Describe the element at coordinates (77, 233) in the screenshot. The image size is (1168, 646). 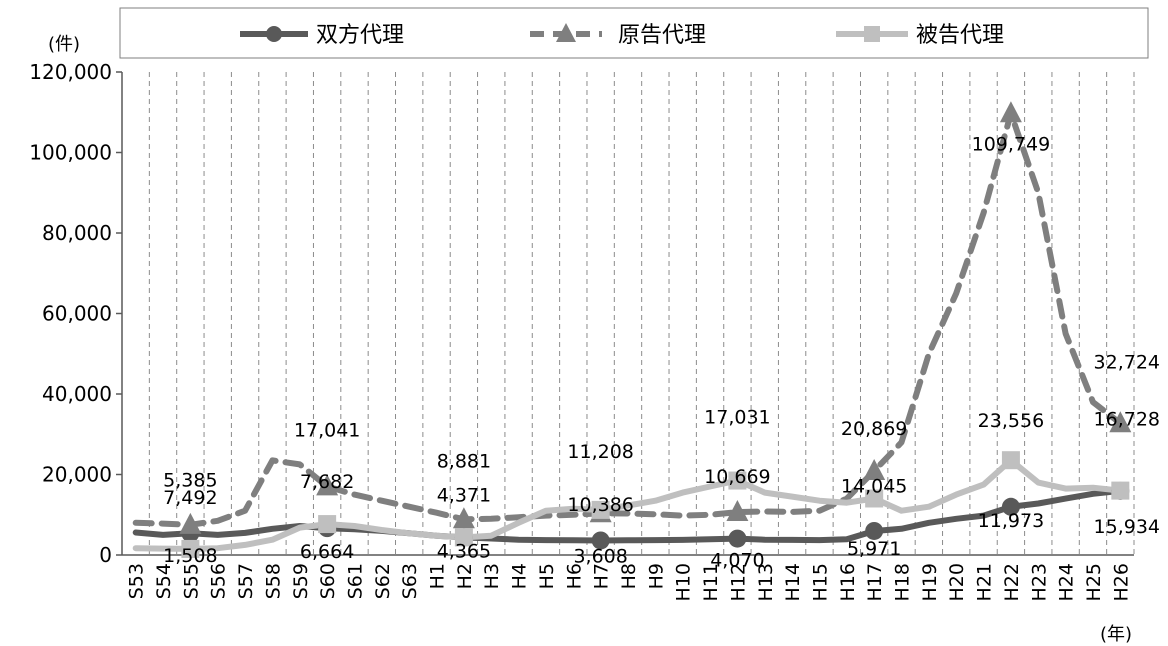
I see `y-tick-label-4: 80,000` at that location.